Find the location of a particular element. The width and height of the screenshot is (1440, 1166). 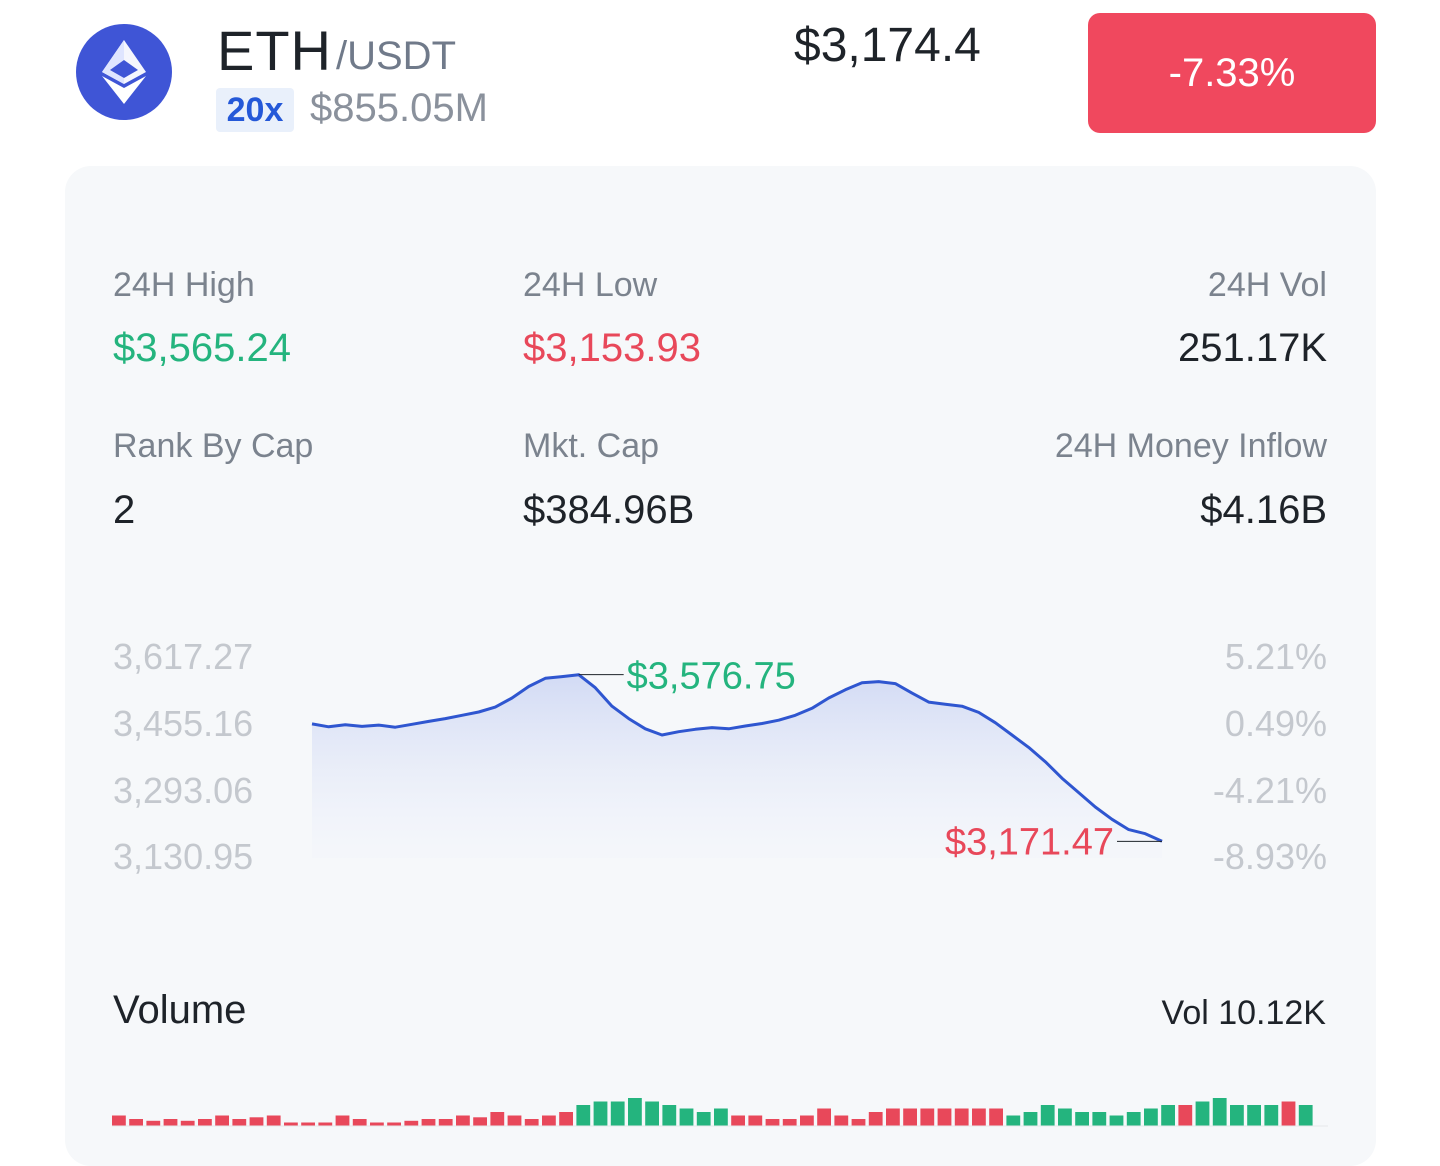

pair-quote: /USDT is located at coordinates (396, 56).